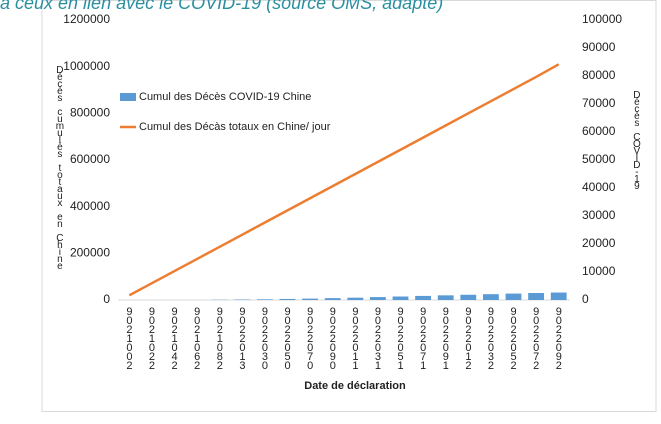 The height and width of the screenshot is (424, 661). I want to click on y2-tick-label: 100000, so click(602, 19).